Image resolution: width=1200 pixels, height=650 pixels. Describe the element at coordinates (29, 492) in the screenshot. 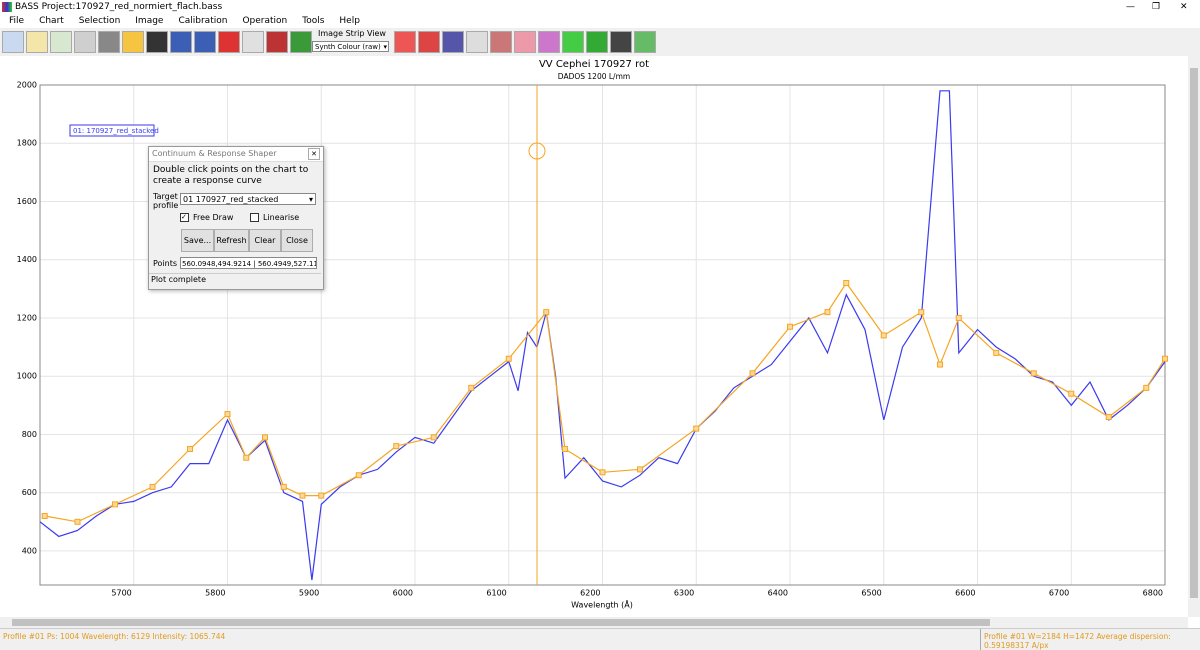

I see `y-tick-label: 600` at that location.